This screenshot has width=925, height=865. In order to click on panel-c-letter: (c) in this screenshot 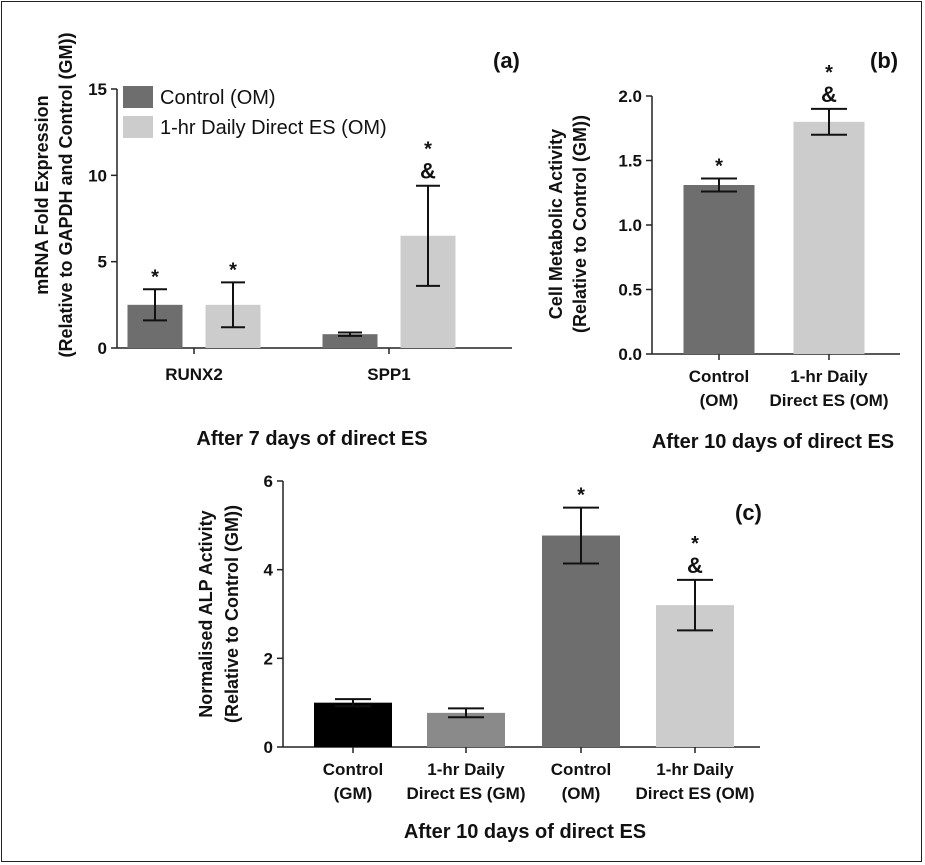, I will do `click(748, 512)`.